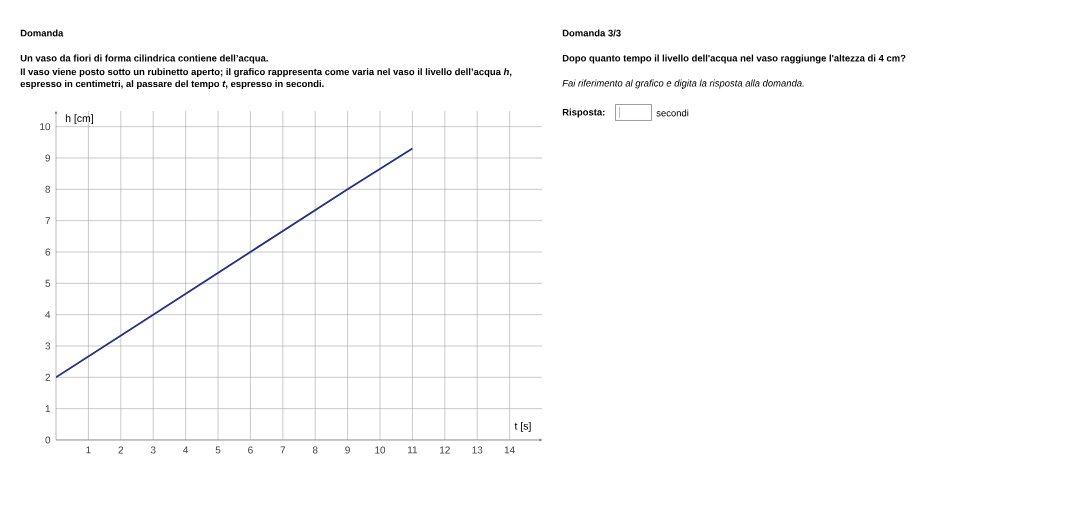  What do you see at coordinates (144, 59) in the screenshot?
I see `chart-subtitle: Un vaso da fiori di forma cilindrica contiene dell’acqua.` at bounding box center [144, 59].